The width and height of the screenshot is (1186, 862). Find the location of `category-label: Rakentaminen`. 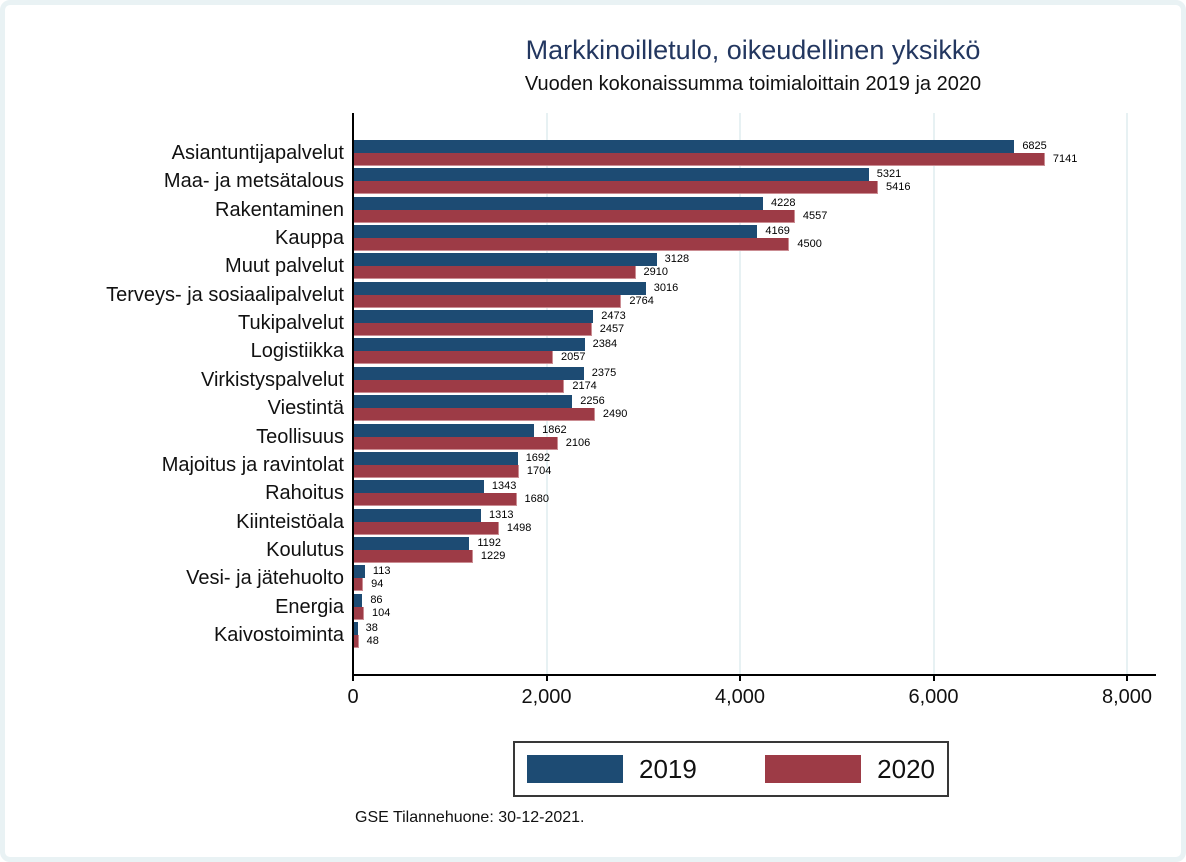

category-label: Rakentaminen is located at coordinates (279, 209).